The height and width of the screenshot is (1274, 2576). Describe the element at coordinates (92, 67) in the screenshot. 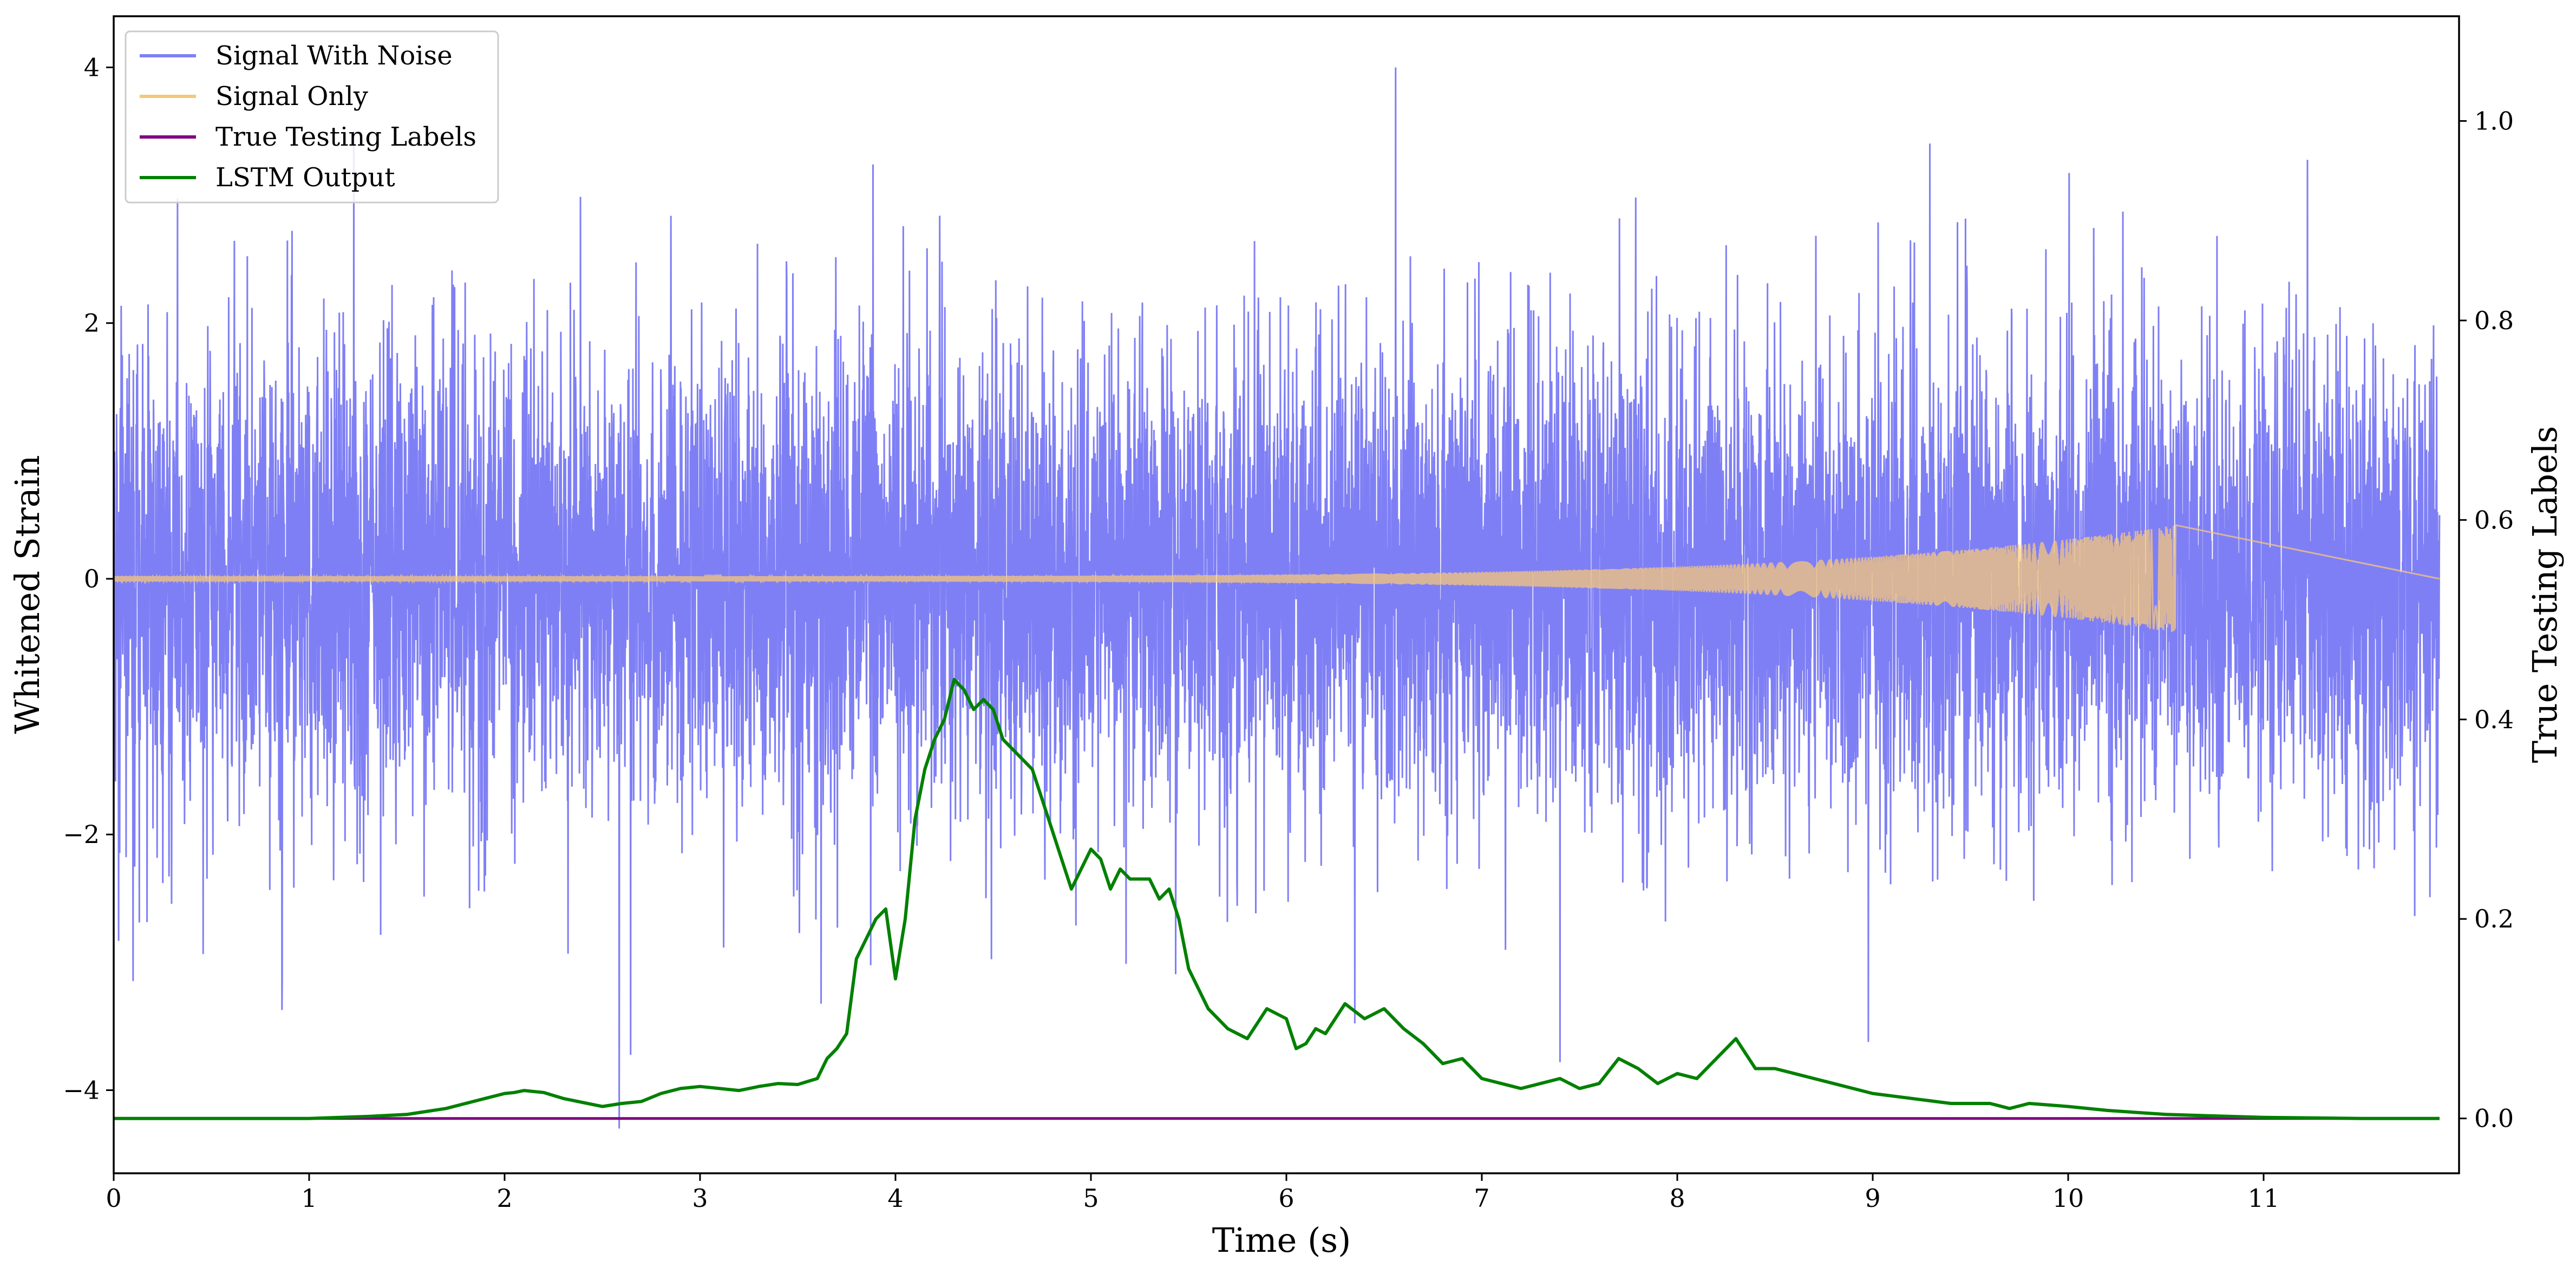

I see `y-tick-label: 4` at that location.